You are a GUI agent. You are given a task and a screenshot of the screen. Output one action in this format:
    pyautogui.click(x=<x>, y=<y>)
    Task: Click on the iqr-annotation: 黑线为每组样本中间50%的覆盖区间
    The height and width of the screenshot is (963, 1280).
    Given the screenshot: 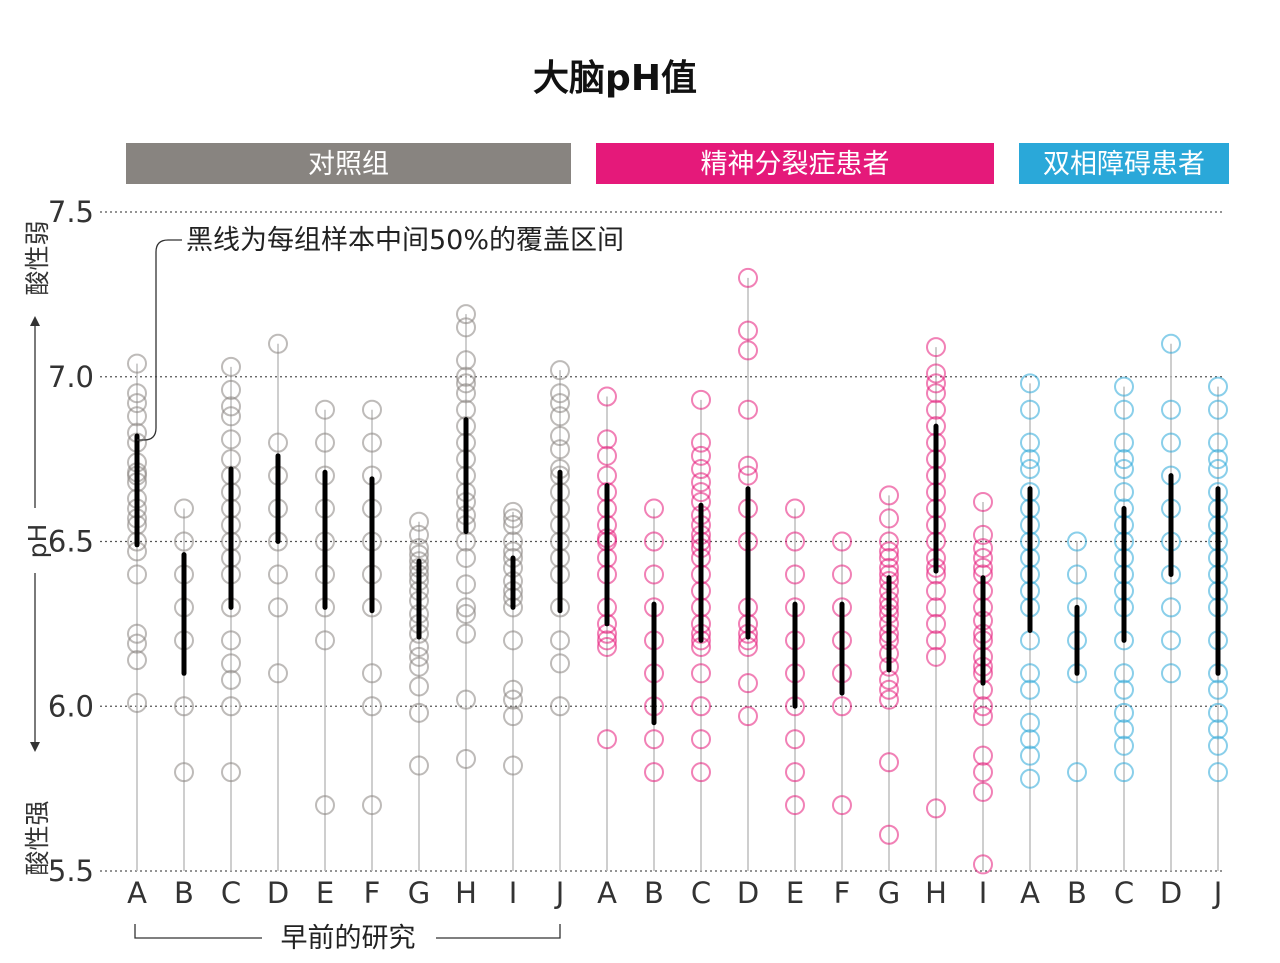 What is the action you would take?
    pyautogui.click(x=380, y=333)
    